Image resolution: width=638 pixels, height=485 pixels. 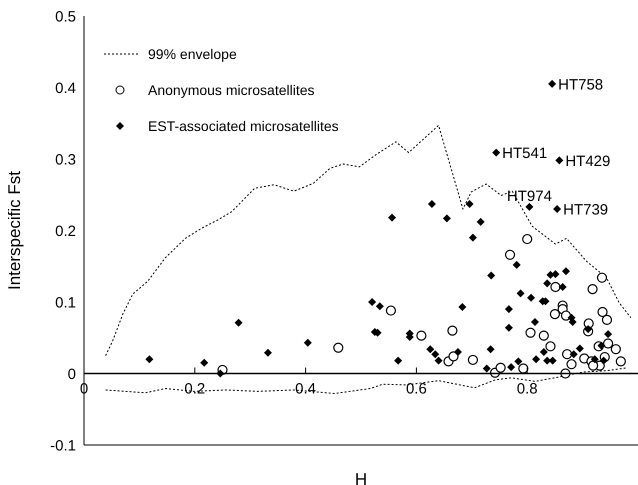 What do you see at coordinates (65, 303) in the screenshot?
I see `y-tick-label: 0.1` at bounding box center [65, 303].